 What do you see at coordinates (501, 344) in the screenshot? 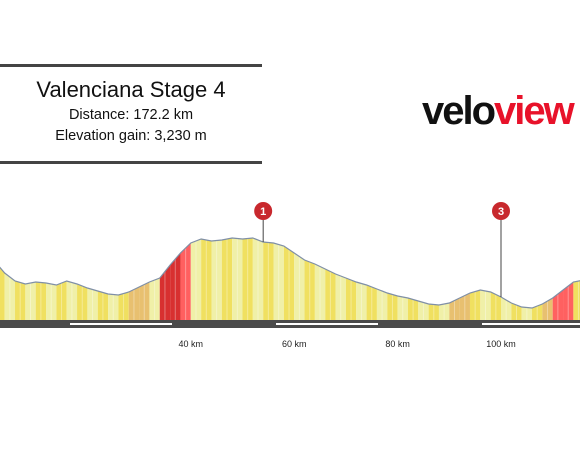
I see `x-tick-label: 100 km` at bounding box center [501, 344].